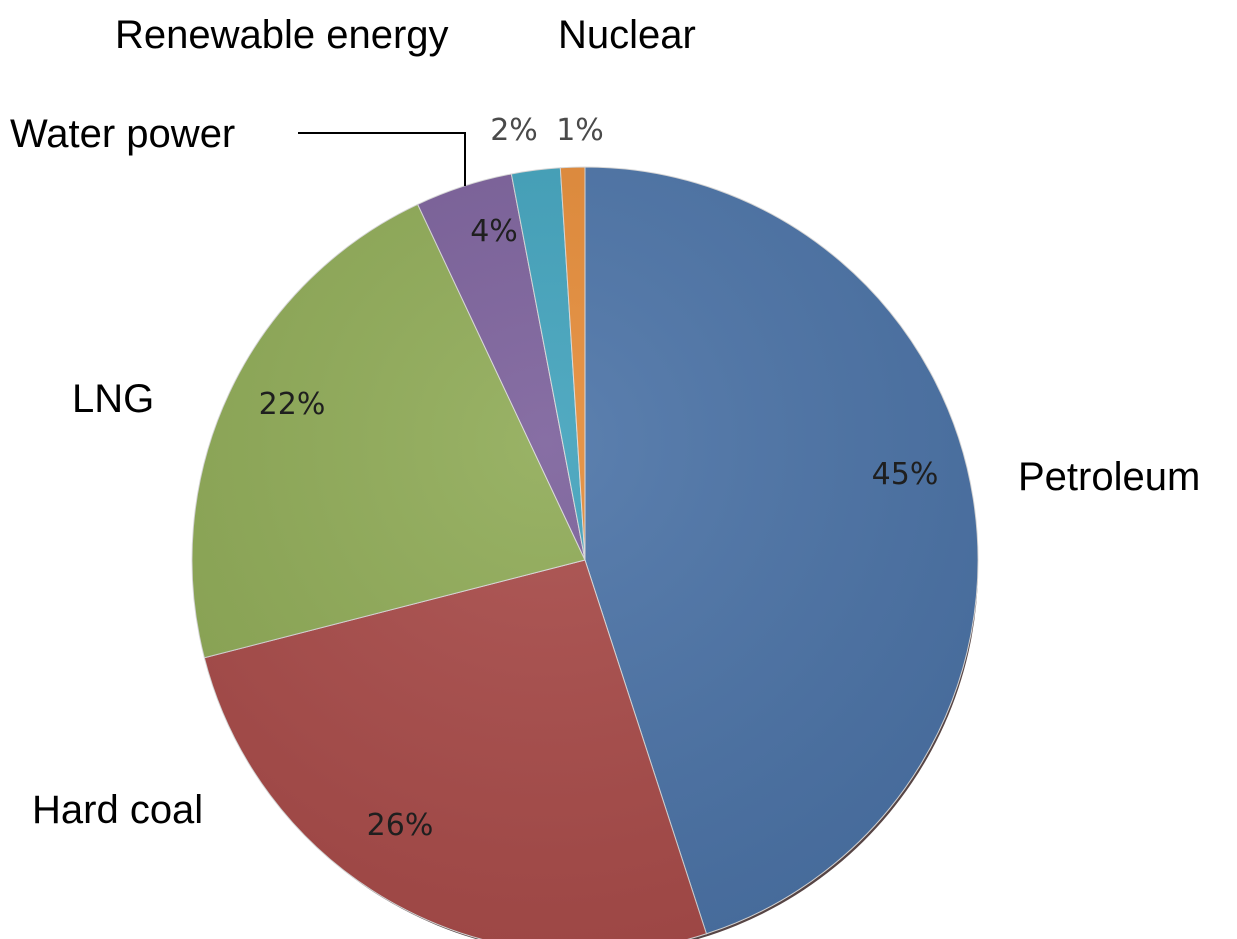 This screenshot has height=939, width=1237. What do you see at coordinates (117, 810) in the screenshot?
I see `category-label-hard-coal: Hard coal` at bounding box center [117, 810].